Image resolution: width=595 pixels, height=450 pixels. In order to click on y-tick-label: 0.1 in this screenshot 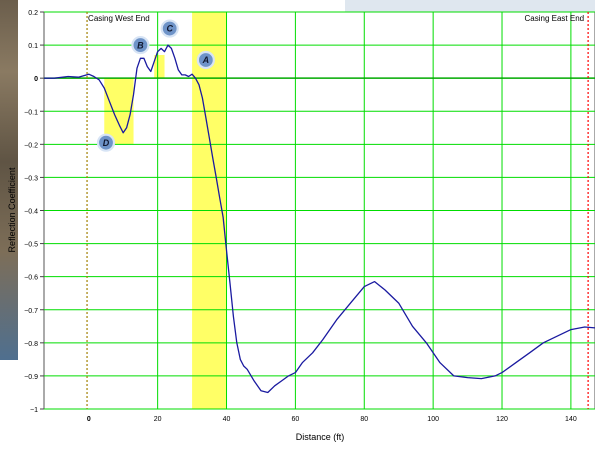, I will do `click(33, 46)`.